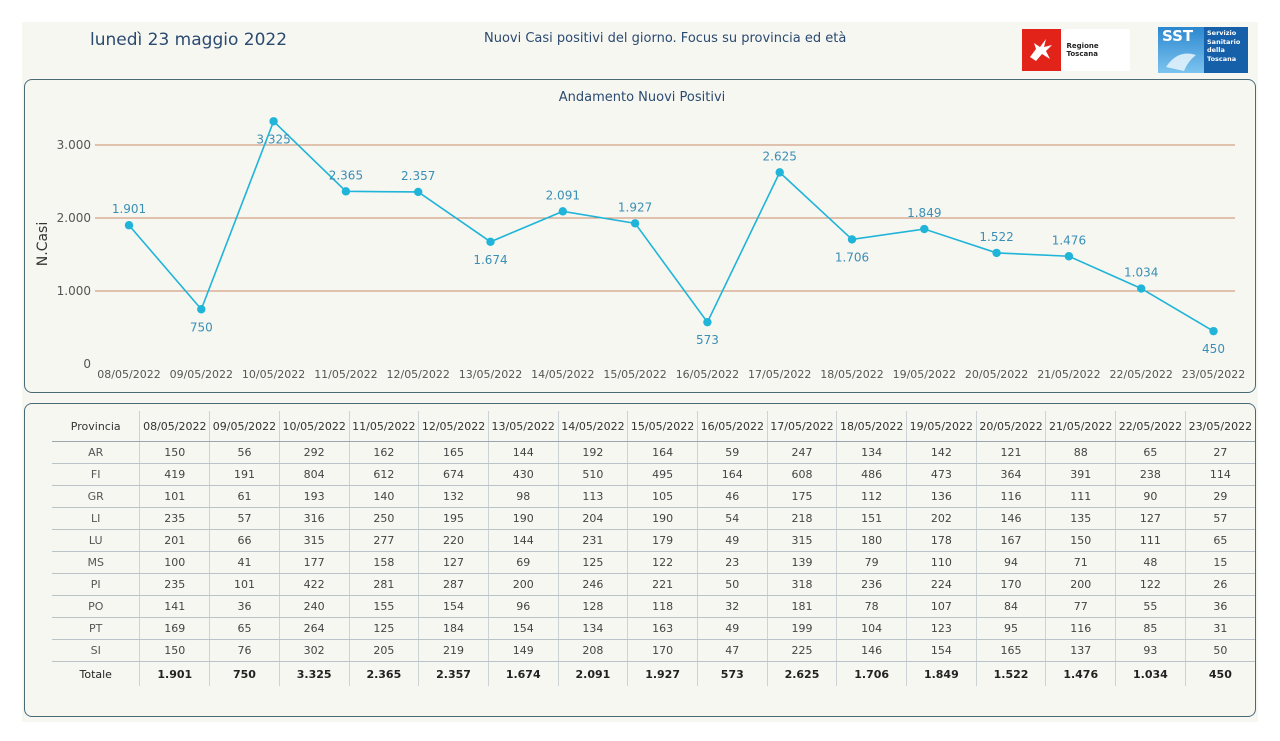 The width and height of the screenshot is (1280, 741). Describe the element at coordinates (96, 474) in the screenshot. I see `province-name-cell: FI` at that location.